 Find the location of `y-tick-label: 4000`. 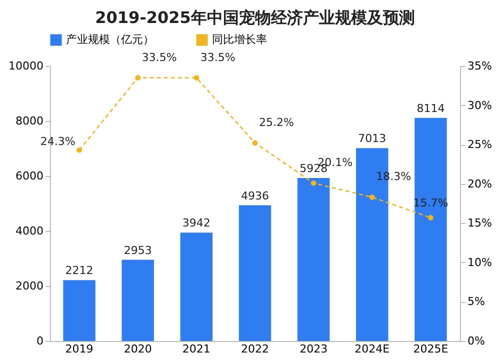

y-tick-label: 4000 is located at coordinates (30, 231).